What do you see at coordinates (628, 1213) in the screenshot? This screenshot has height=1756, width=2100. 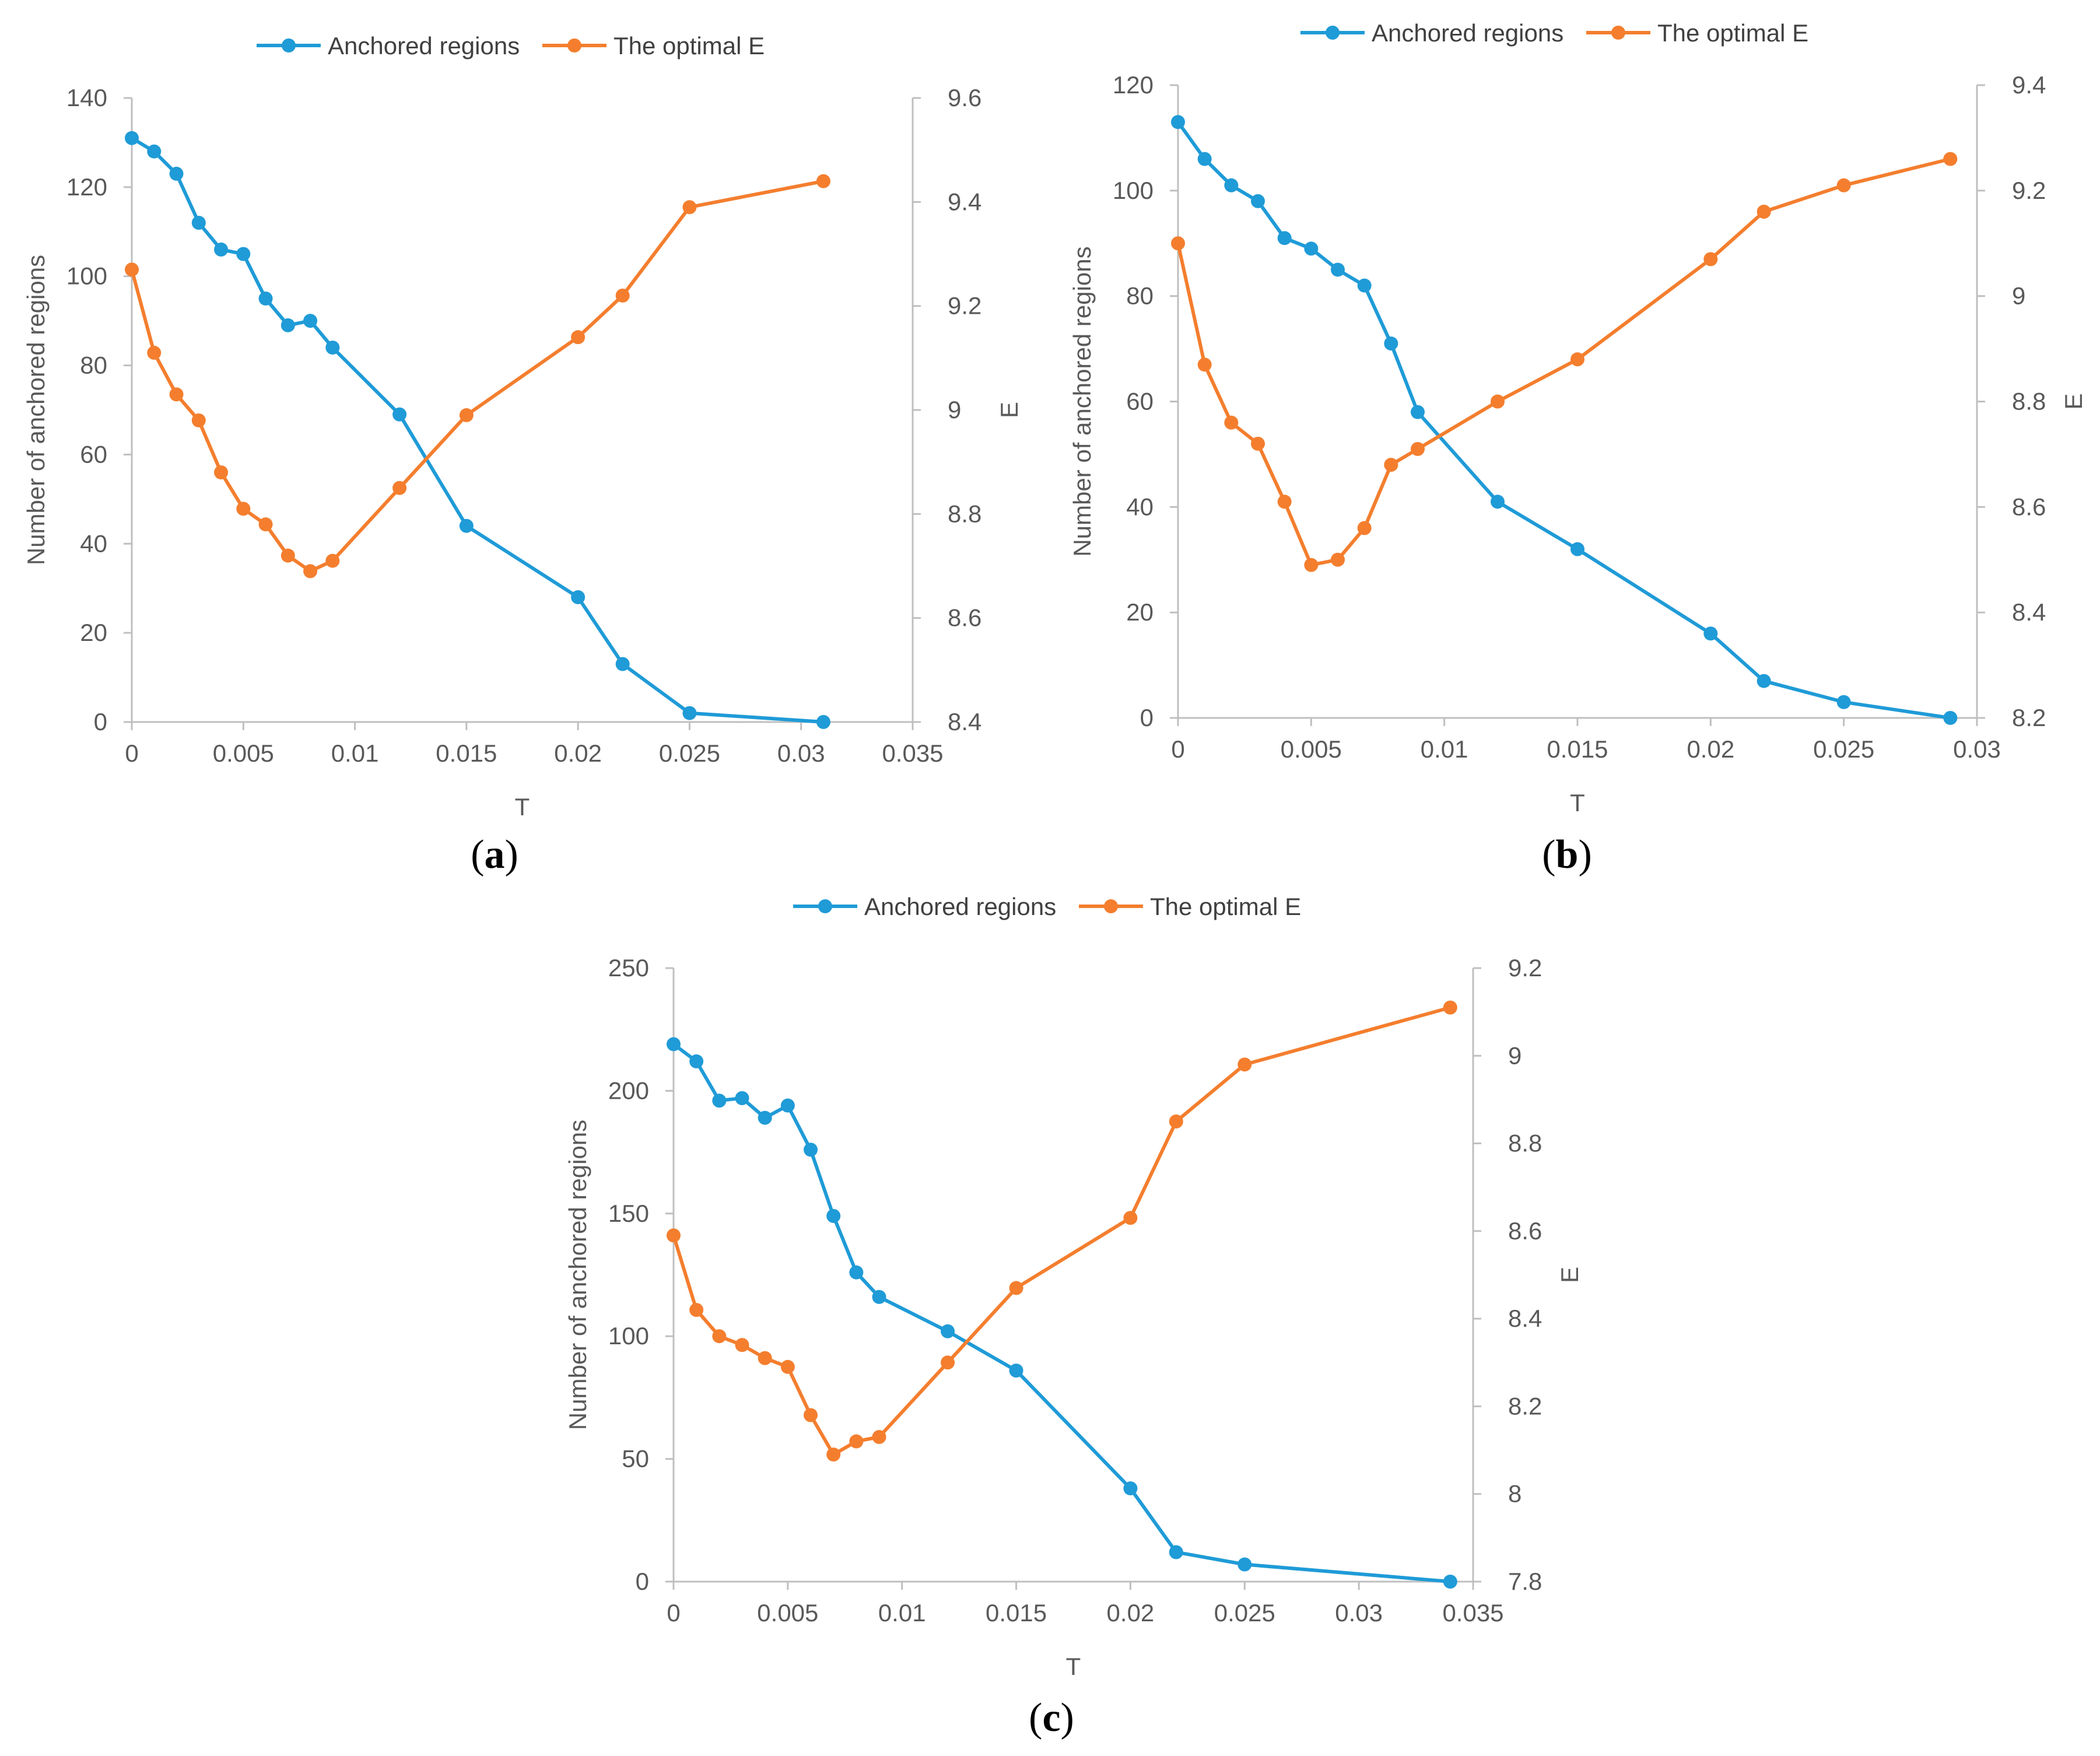 I see `y-tick-label: 150` at bounding box center [628, 1213].